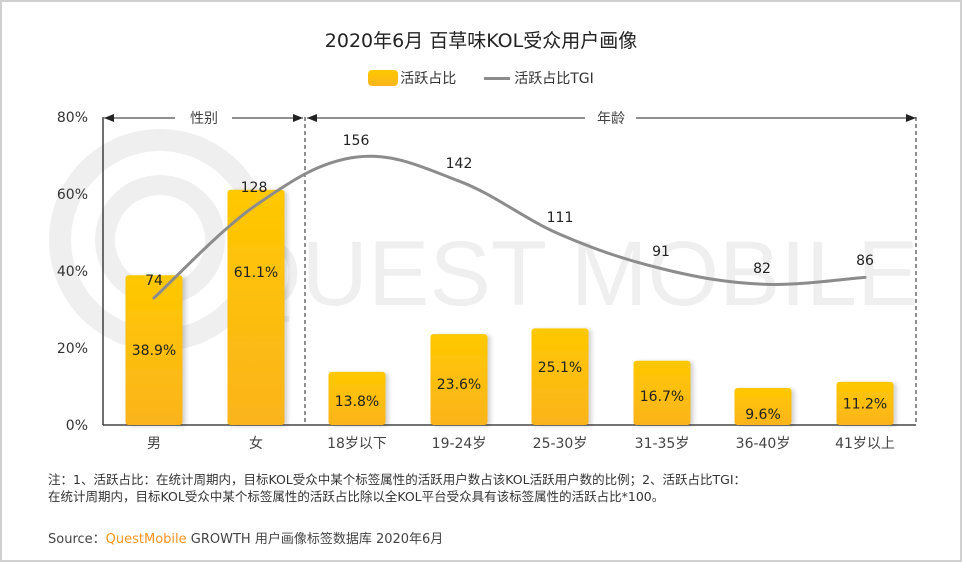 This screenshot has width=962, height=562. I want to click on y-tick-label: 0%, so click(77, 426).